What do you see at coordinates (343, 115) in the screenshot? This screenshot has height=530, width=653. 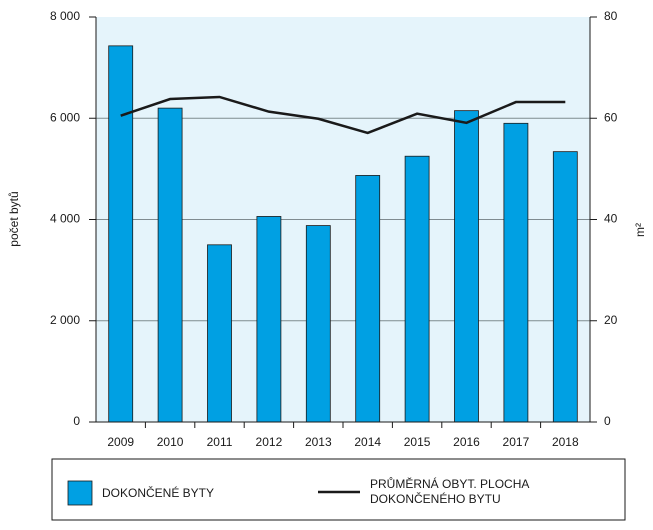 I see `line` at bounding box center [343, 115].